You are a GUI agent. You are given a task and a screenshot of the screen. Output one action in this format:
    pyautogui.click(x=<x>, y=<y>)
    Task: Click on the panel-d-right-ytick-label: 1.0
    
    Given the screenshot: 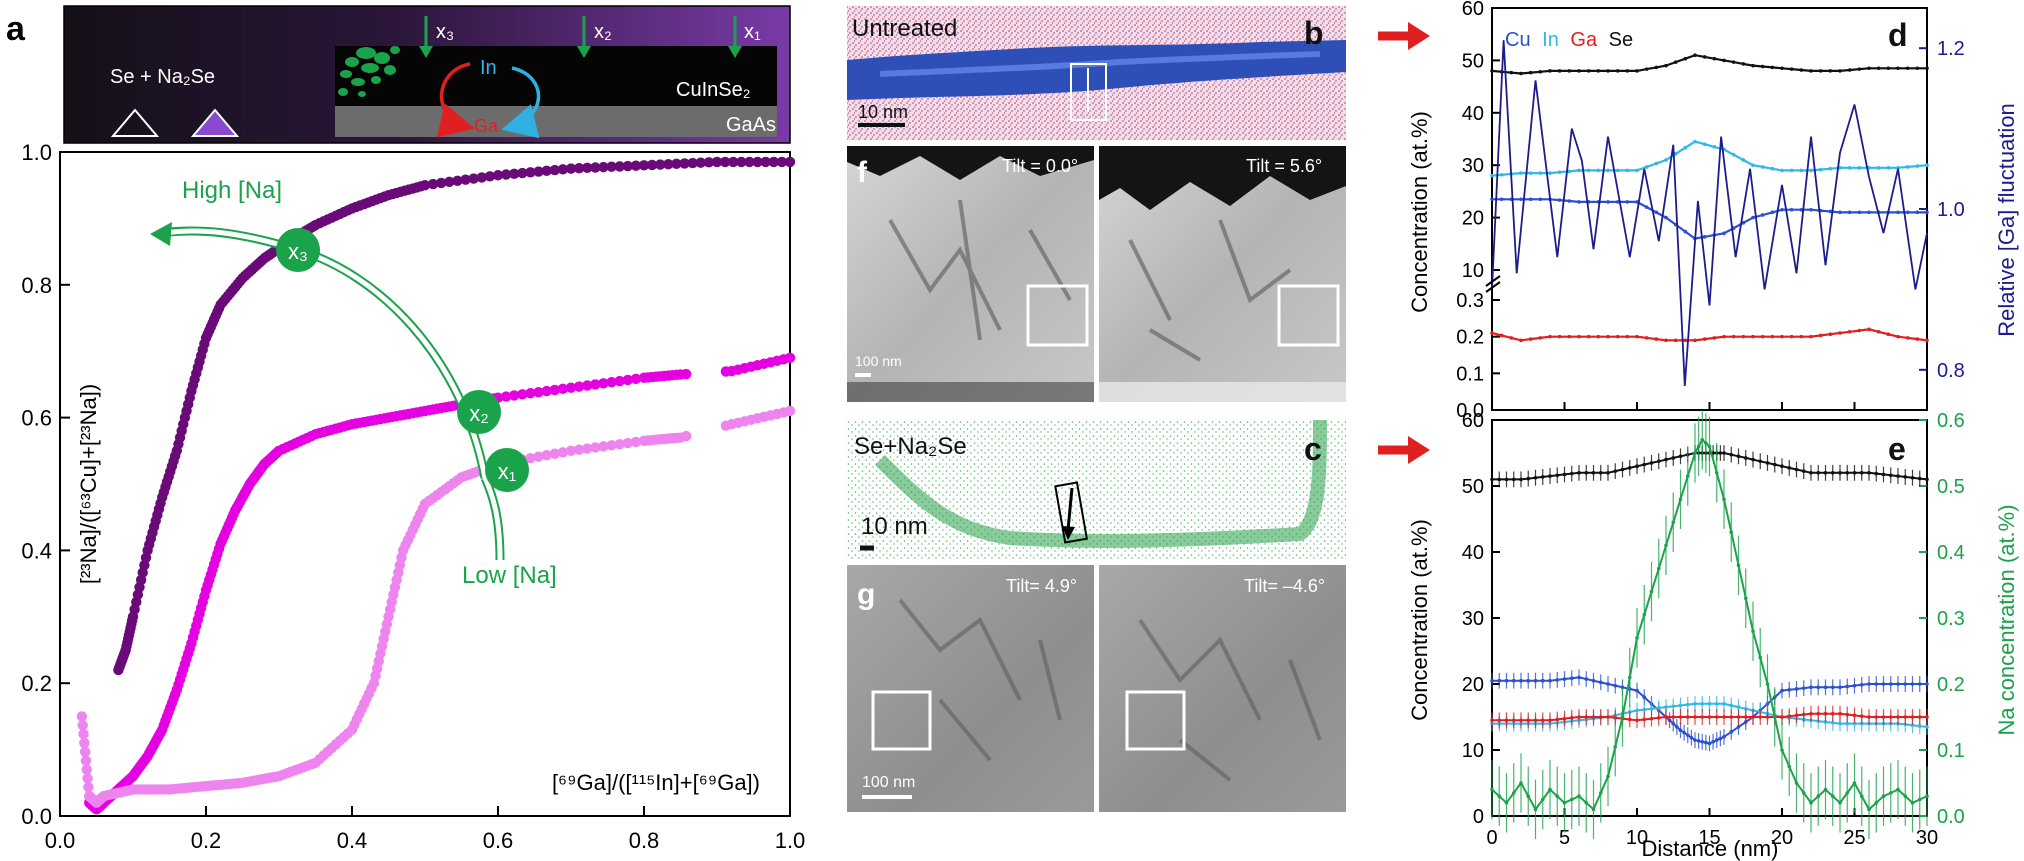 What is the action you would take?
    pyautogui.click(x=1951, y=210)
    